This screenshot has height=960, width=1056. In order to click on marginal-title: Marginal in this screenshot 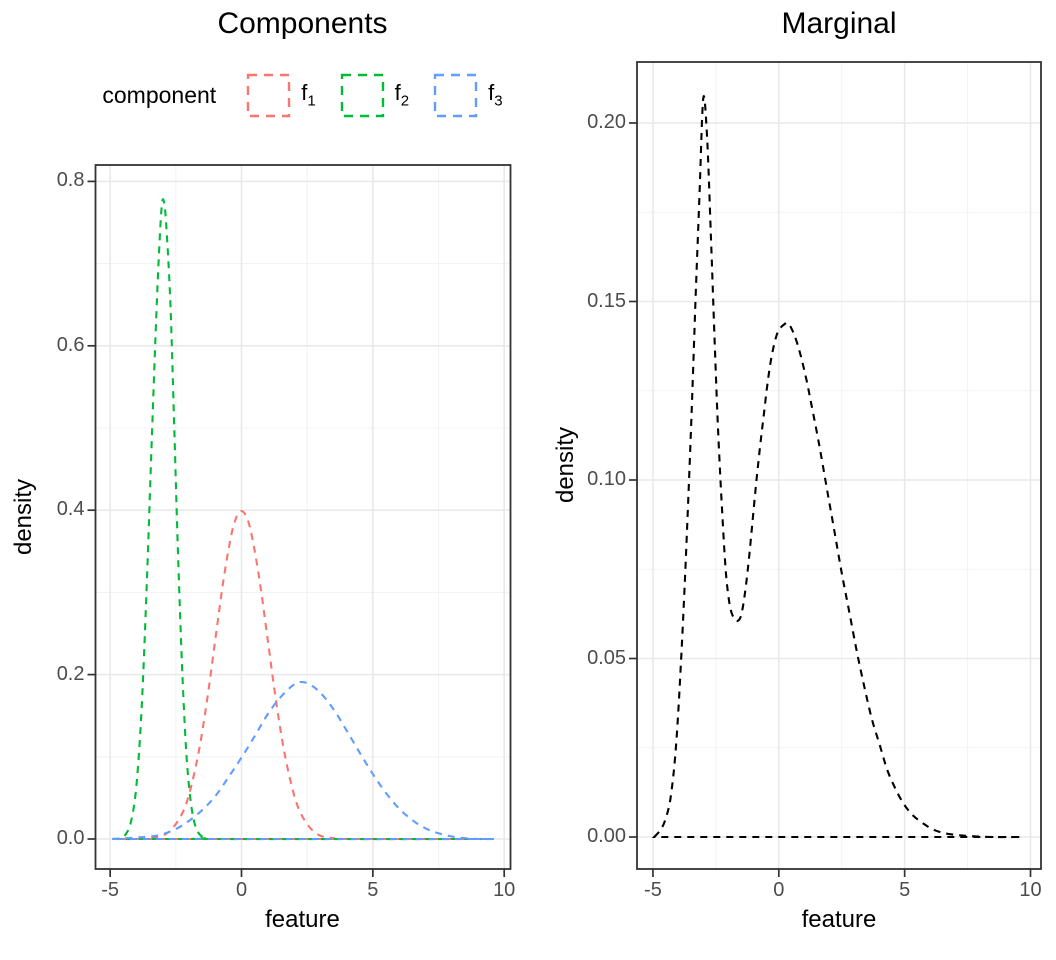, I will do `click(839, 23)`.